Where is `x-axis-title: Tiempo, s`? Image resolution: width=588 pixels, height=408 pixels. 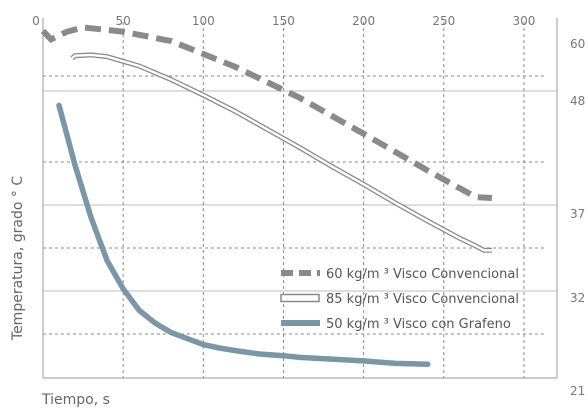 x-axis-title: Tiempo, s is located at coordinates (75, 400).